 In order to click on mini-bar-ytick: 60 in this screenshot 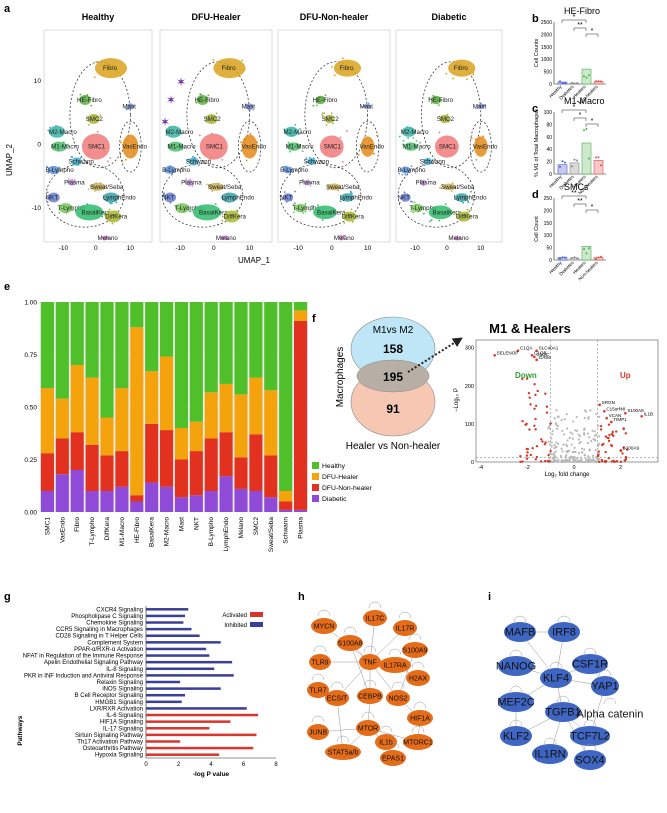, I will do `click(549, 138)`.